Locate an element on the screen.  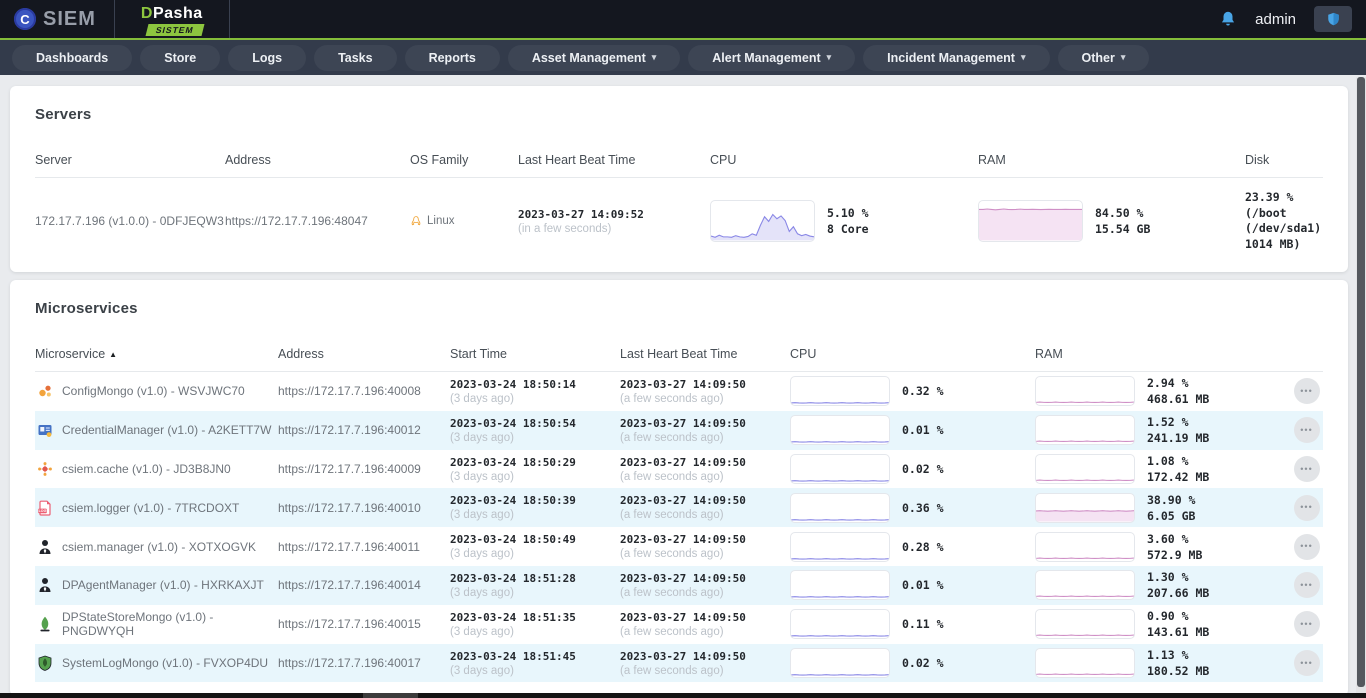
nav-item-label: Logs is located at coordinates (267, 57).